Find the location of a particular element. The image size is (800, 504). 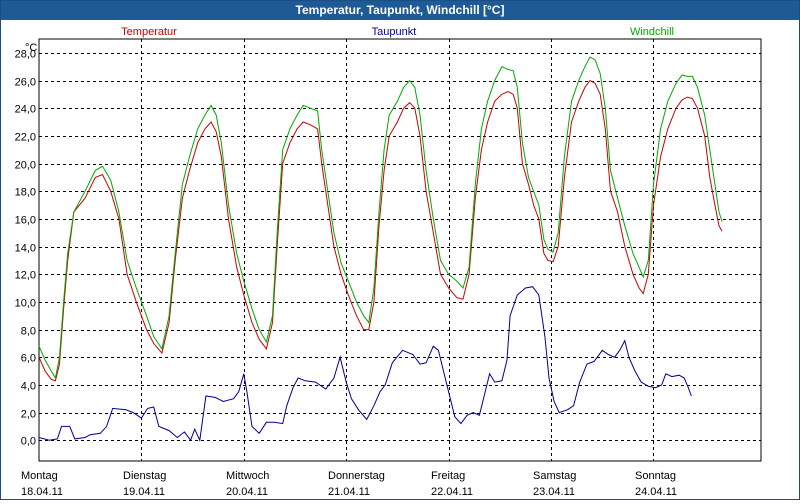

y-tick-label: 2,0 is located at coordinates (28, 415).